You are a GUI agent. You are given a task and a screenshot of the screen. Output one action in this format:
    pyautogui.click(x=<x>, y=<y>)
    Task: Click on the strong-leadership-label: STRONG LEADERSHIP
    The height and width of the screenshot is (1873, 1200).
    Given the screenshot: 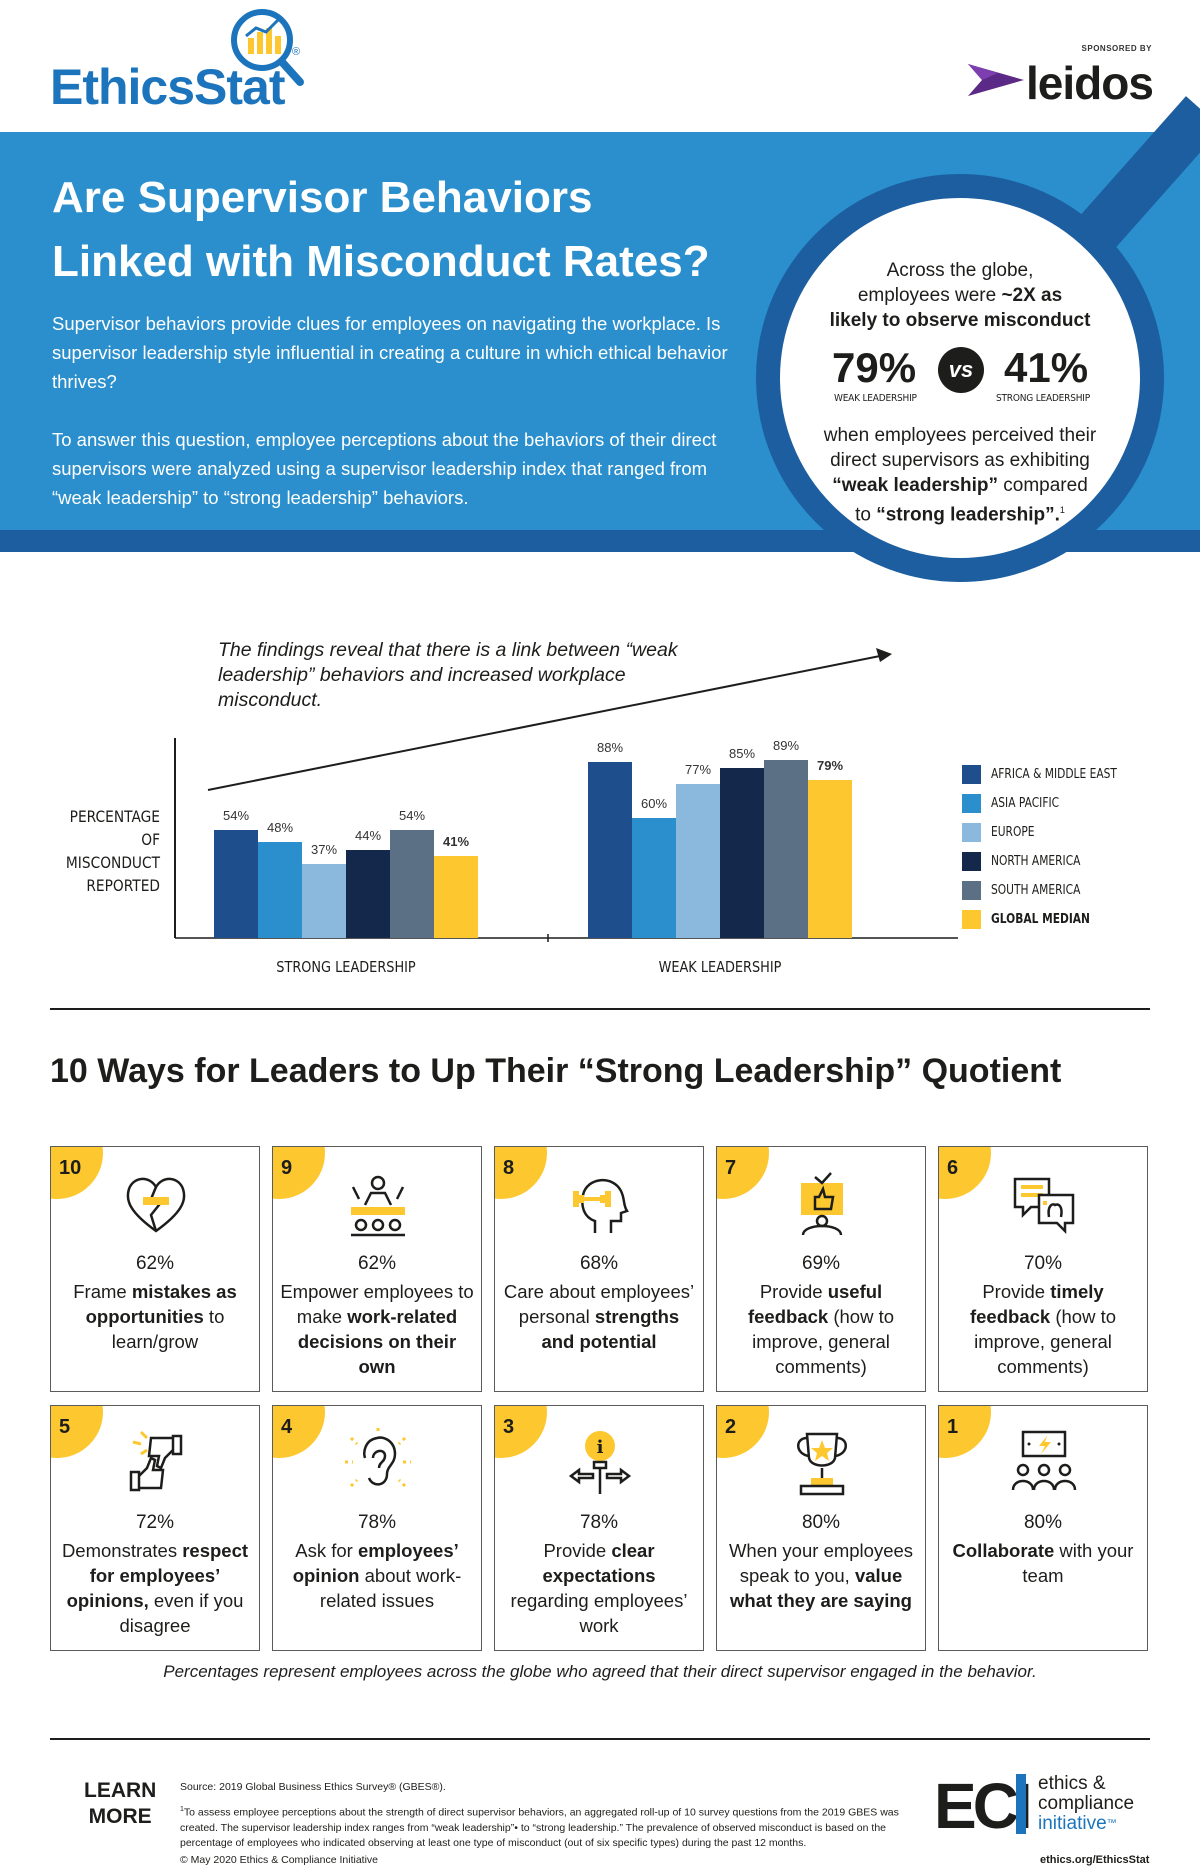 What is the action you would take?
    pyautogui.click(x=1043, y=398)
    